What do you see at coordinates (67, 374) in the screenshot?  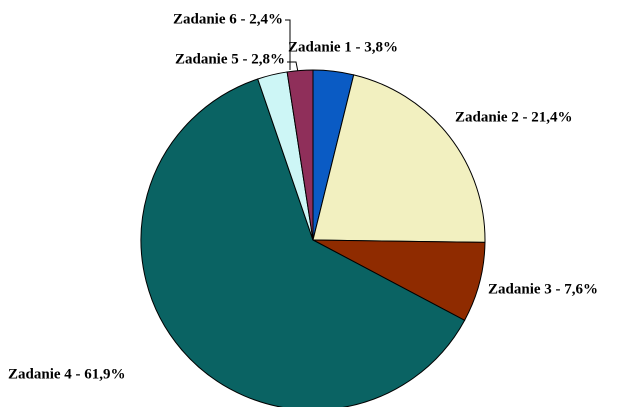 I see `slice-label: Zadanie 4 - 61,9%` at bounding box center [67, 374].